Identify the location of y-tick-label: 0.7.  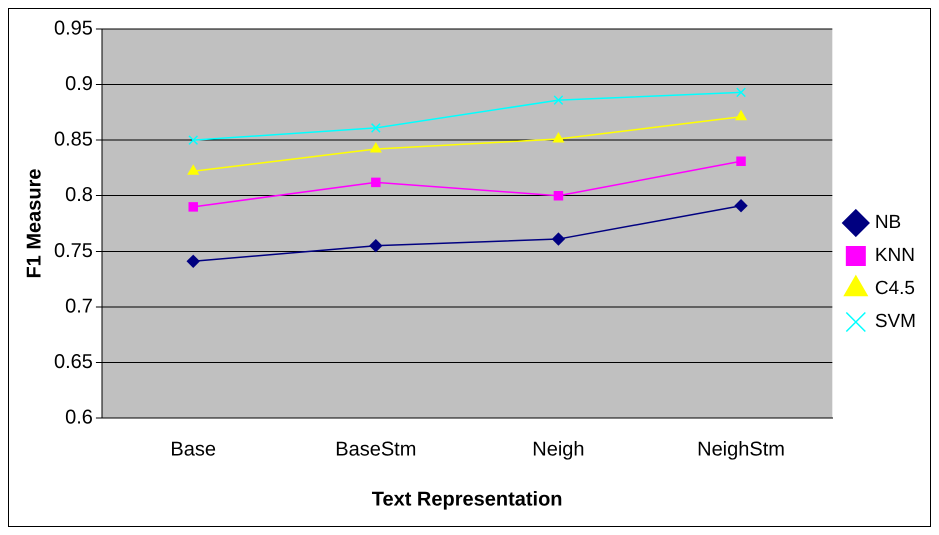
(79, 306).